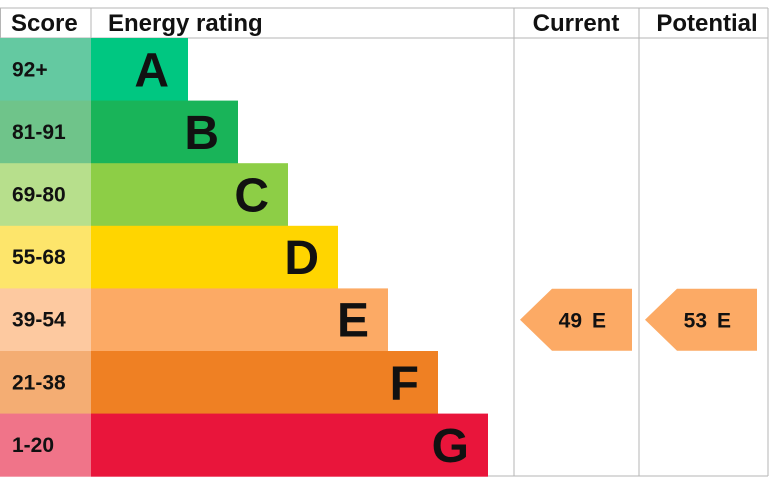  What do you see at coordinates (706, 23) in the screenshot?
I see `header-potential: Potential` at bounding box center [706, 23].